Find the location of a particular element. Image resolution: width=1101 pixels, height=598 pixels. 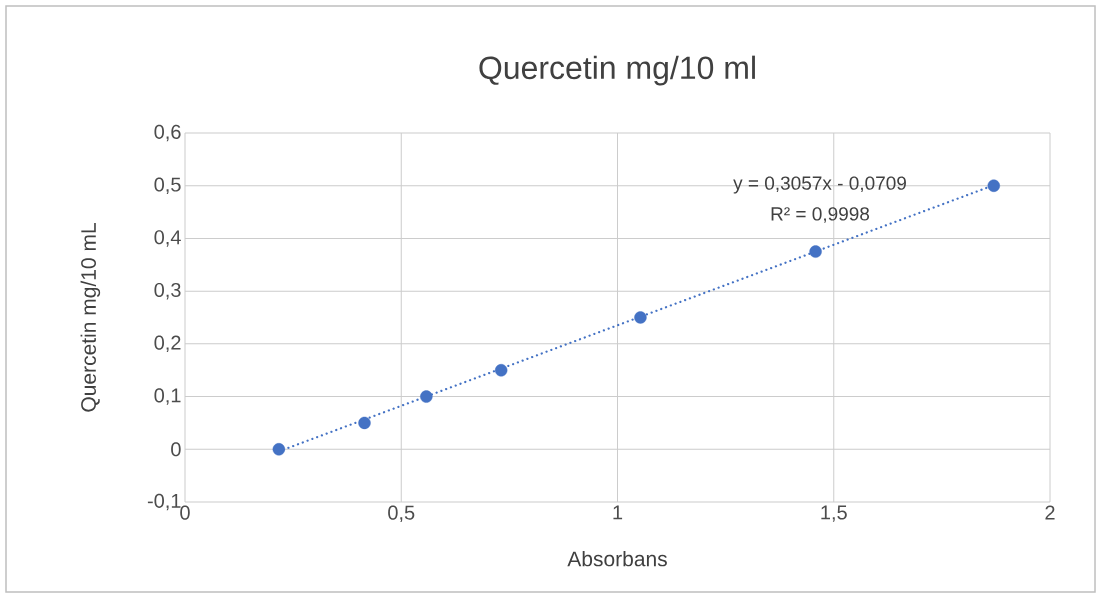

chart-title: Quercetin mg/10 ml is located at coordinates (617, 70).